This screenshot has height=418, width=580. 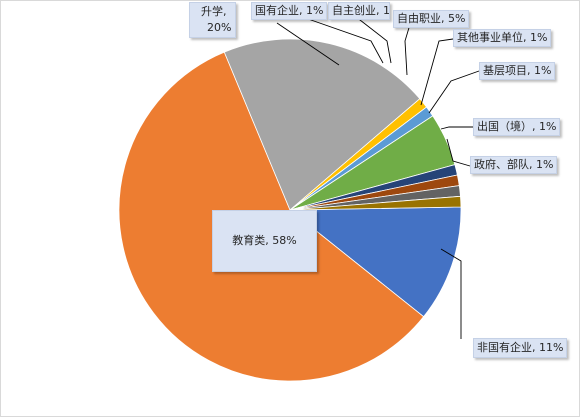 What do you see at coordinates (520, 348) in the screenshot?
I see `label-non-state-enterprise: 非国有企业, 11%` at bounding box center [520, 348].